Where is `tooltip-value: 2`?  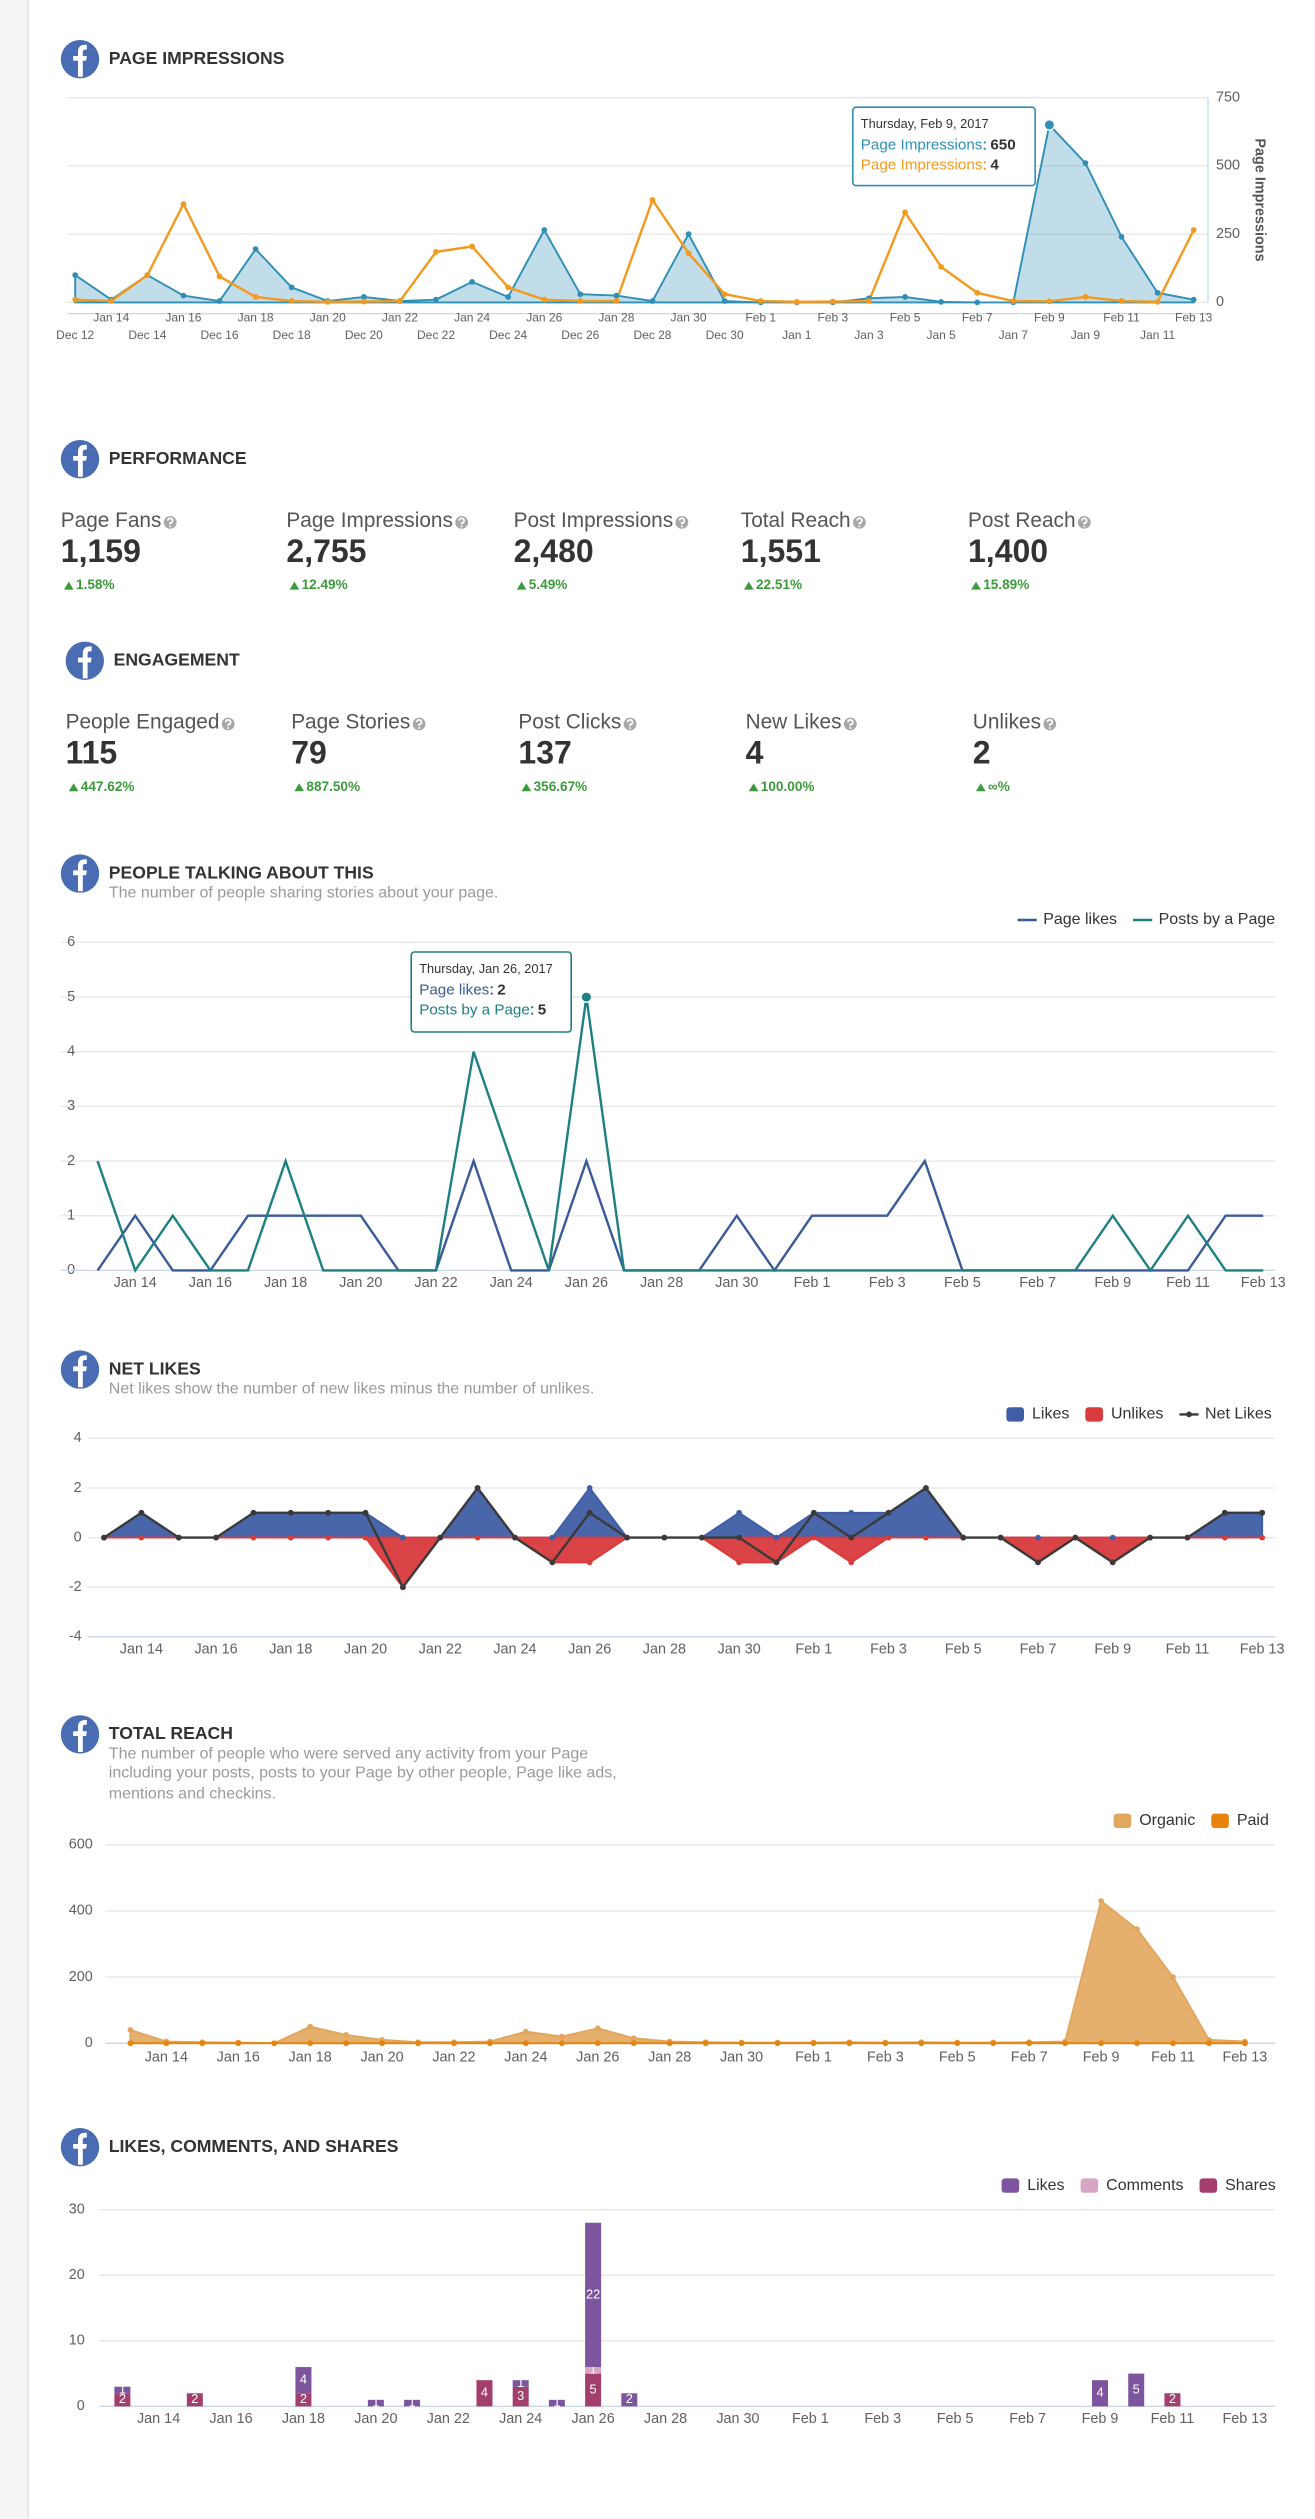
tooltip-value: 2 is located at coordinates (501, 989).